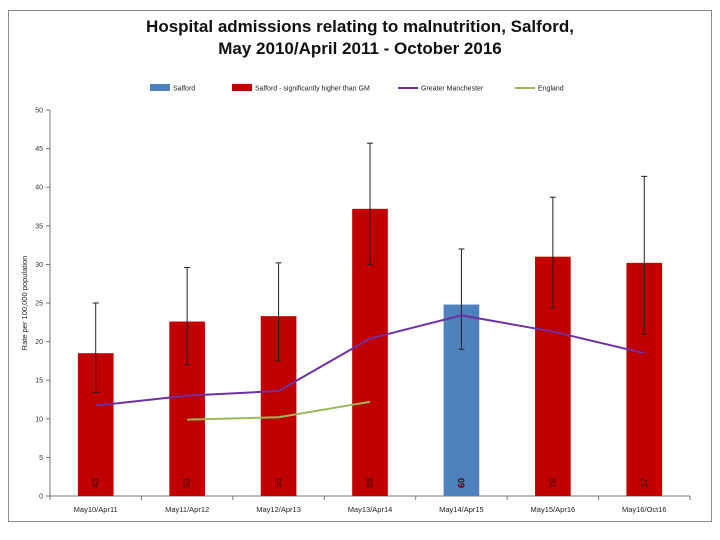  I want to click on y-tick-label: 15, so click(39, 381).